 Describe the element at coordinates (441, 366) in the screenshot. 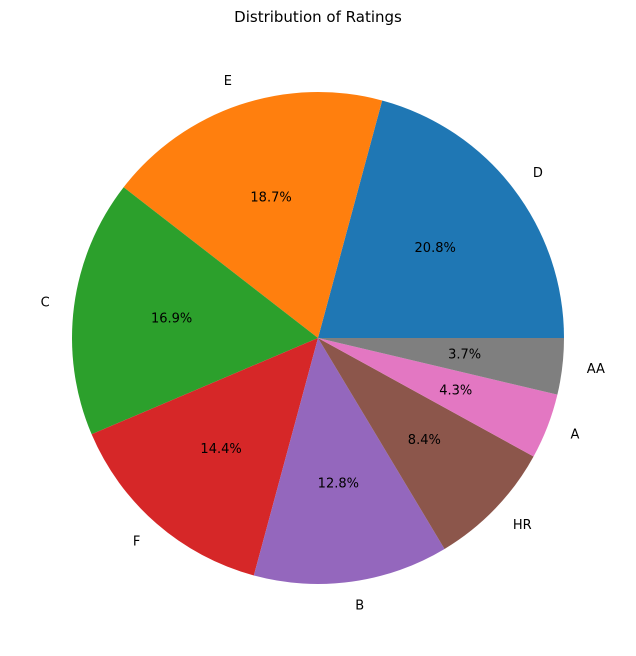

I see `pie-slice-aa` at that location.